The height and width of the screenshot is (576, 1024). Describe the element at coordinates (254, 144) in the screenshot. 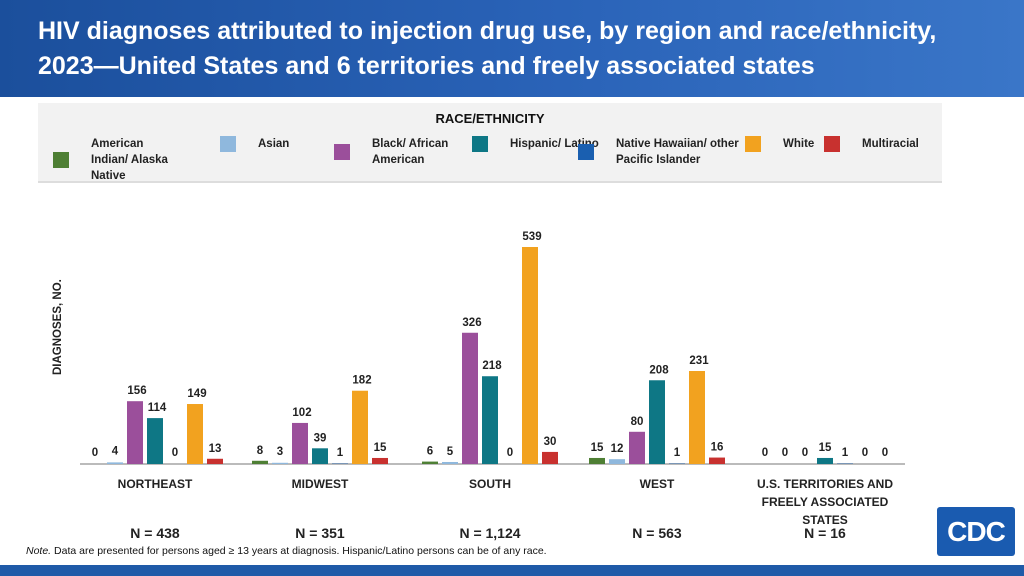

I see `legend-item: Asian` at that location.